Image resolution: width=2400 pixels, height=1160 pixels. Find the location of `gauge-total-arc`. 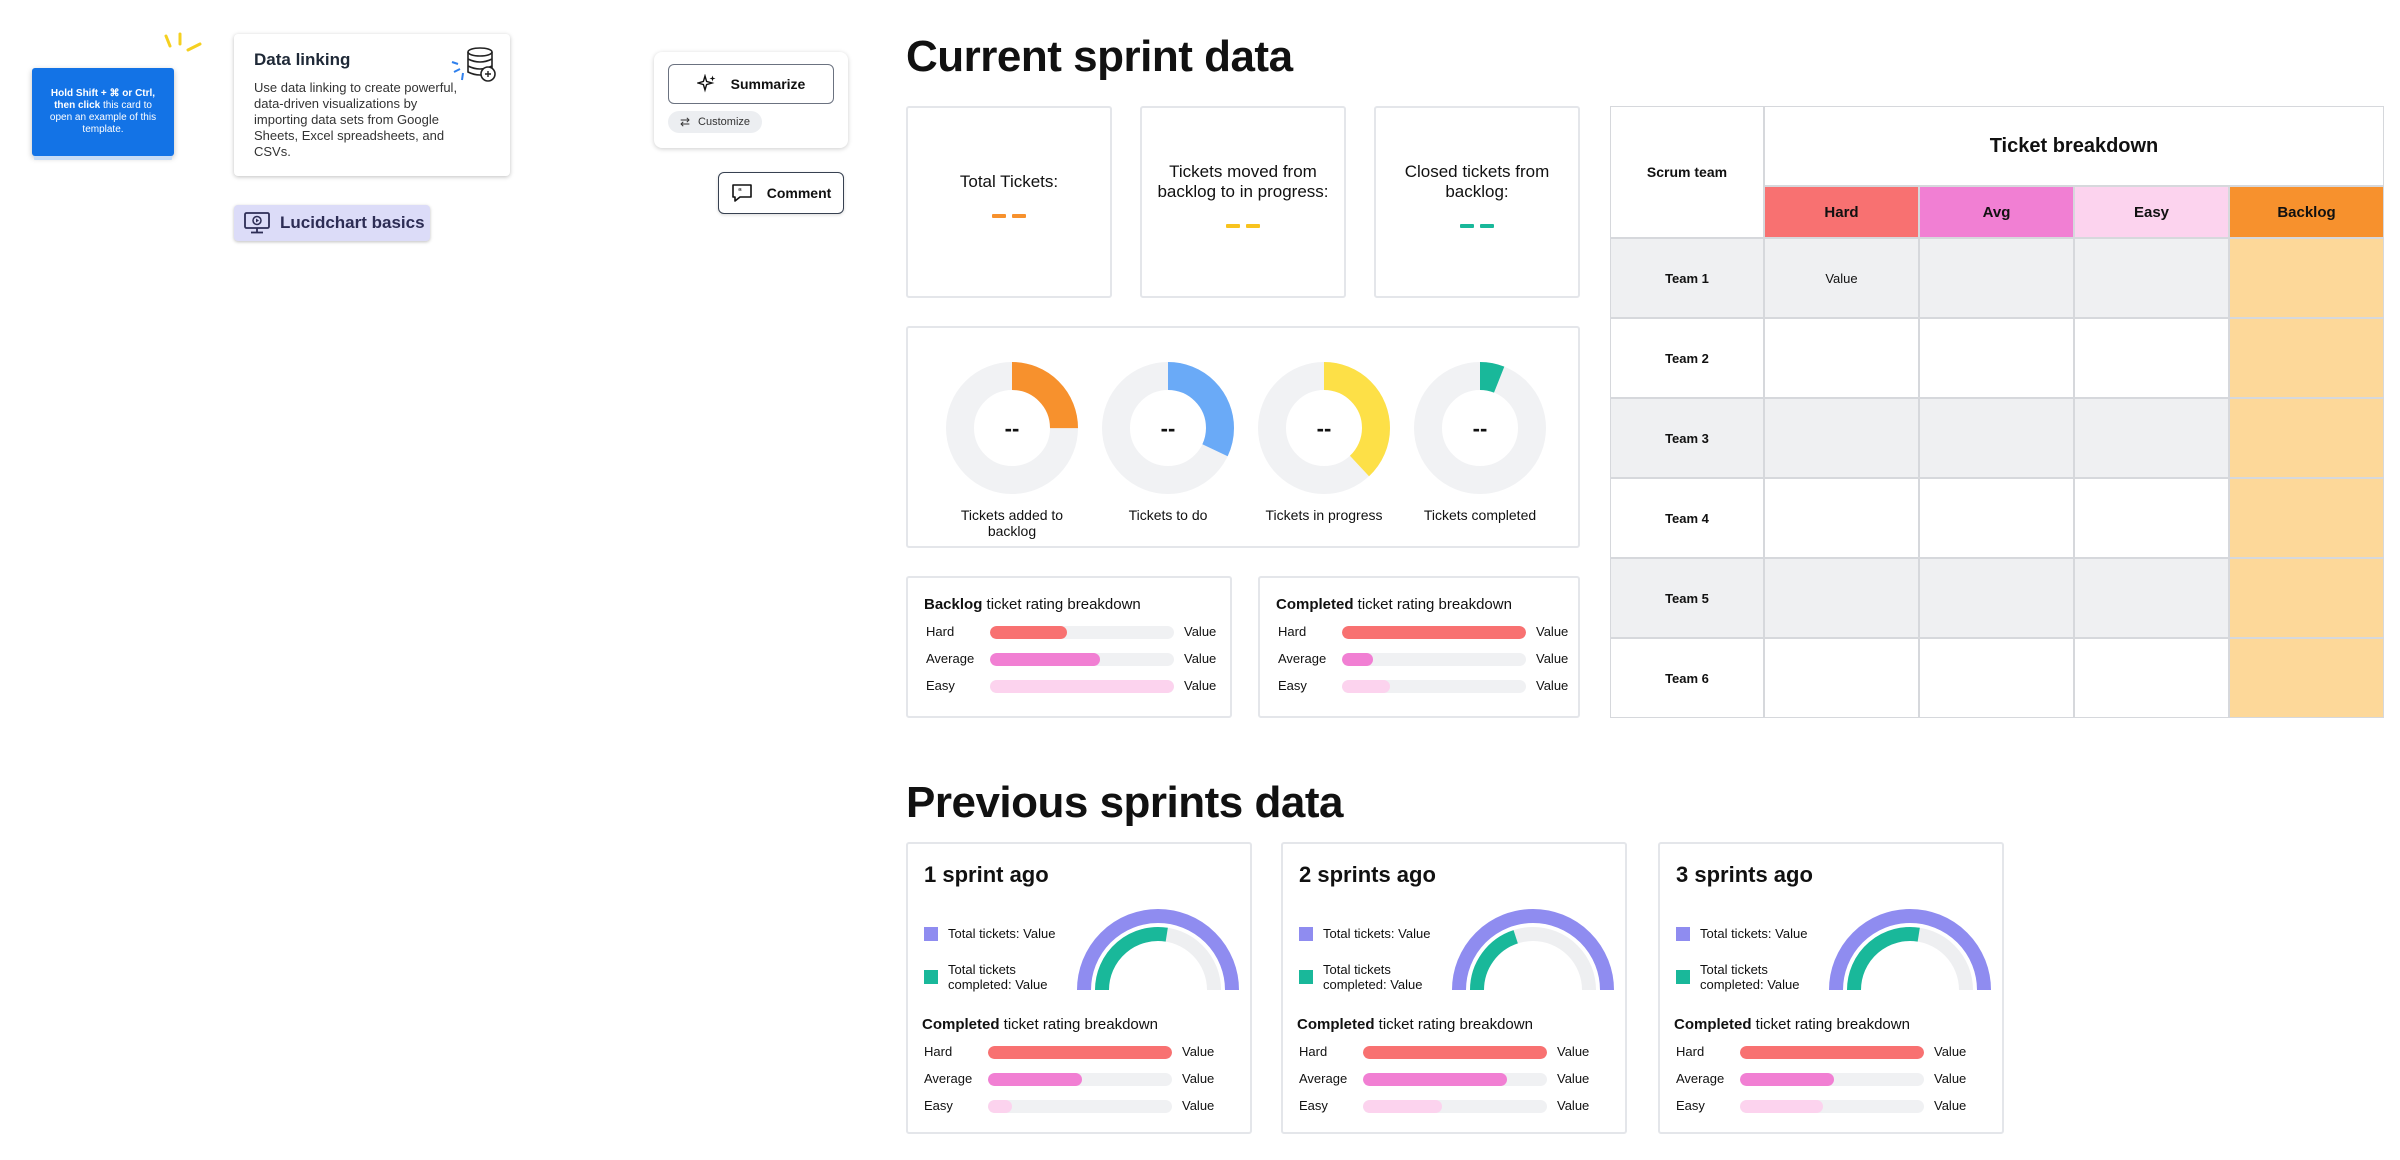

gauge-total-arc is located at coordinates (1158, 950).